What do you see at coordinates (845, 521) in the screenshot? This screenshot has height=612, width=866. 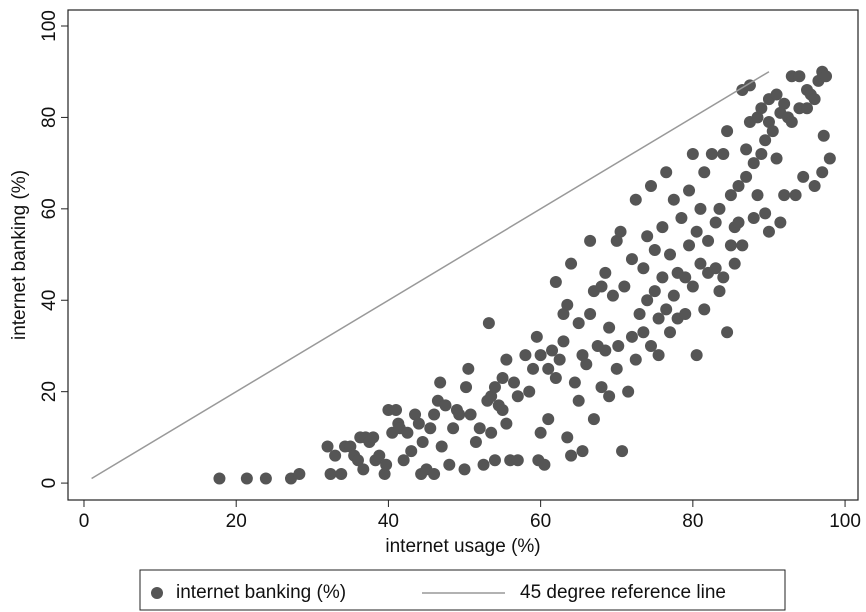 I see `x-tick-label: 100` at bounding box center [845, 521].